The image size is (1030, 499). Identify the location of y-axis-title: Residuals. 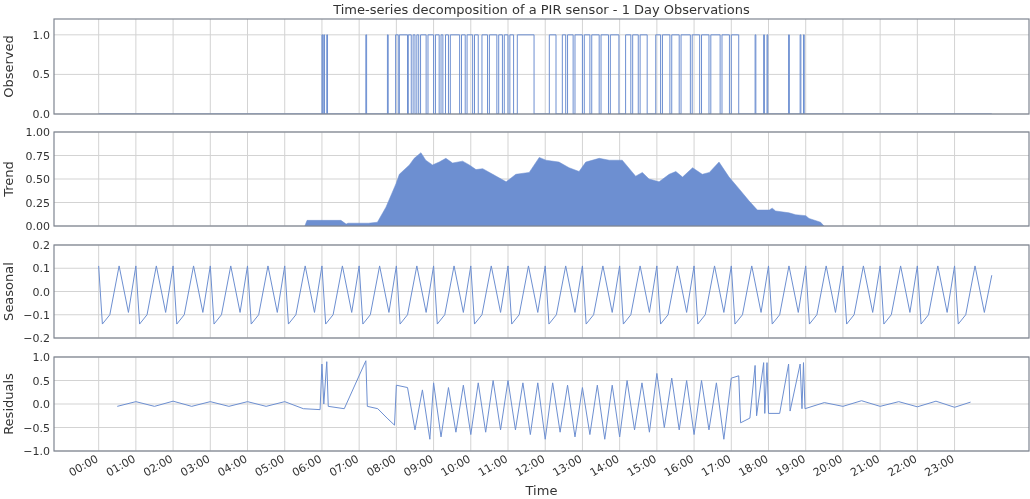
(8, 403).